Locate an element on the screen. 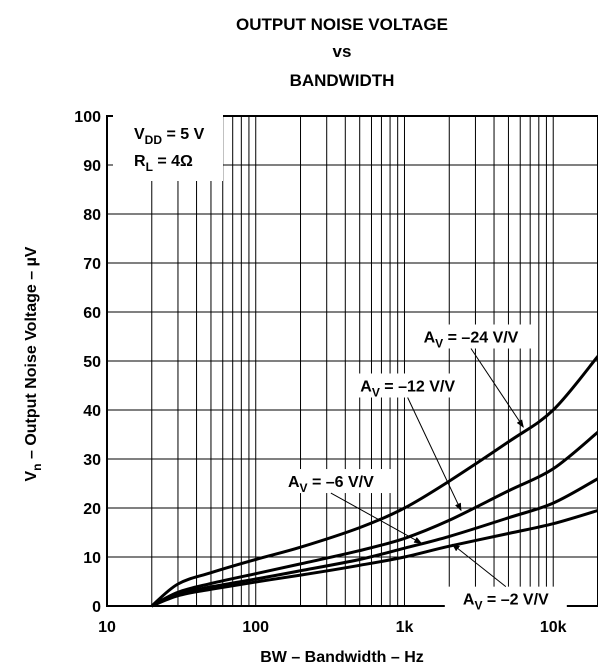 This screenshot has width=598, height=671. x-tick-label: 100 is located at coordinates (255, 627).